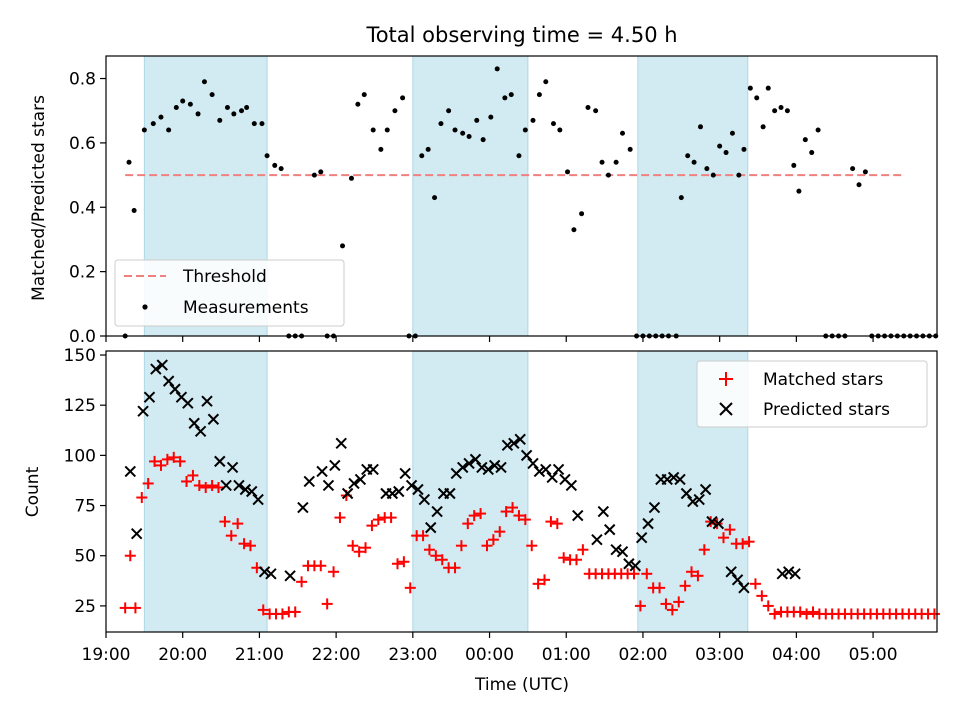 The image size is (960, 720). What do you see at coordinates (82, 273) in the screenshot?
I see `top-y-tick-label-1: 0.2` at bounding box center [82, 273].